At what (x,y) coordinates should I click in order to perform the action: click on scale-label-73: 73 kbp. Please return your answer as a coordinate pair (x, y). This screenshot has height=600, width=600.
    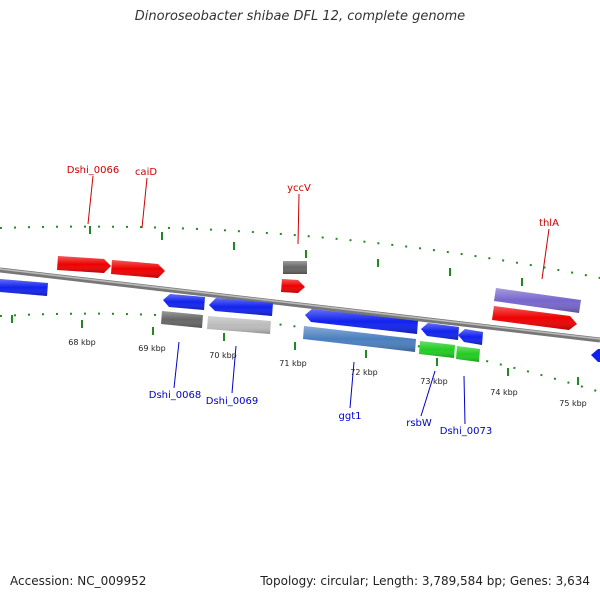
    Looking at the image, I should click on (434, 381).